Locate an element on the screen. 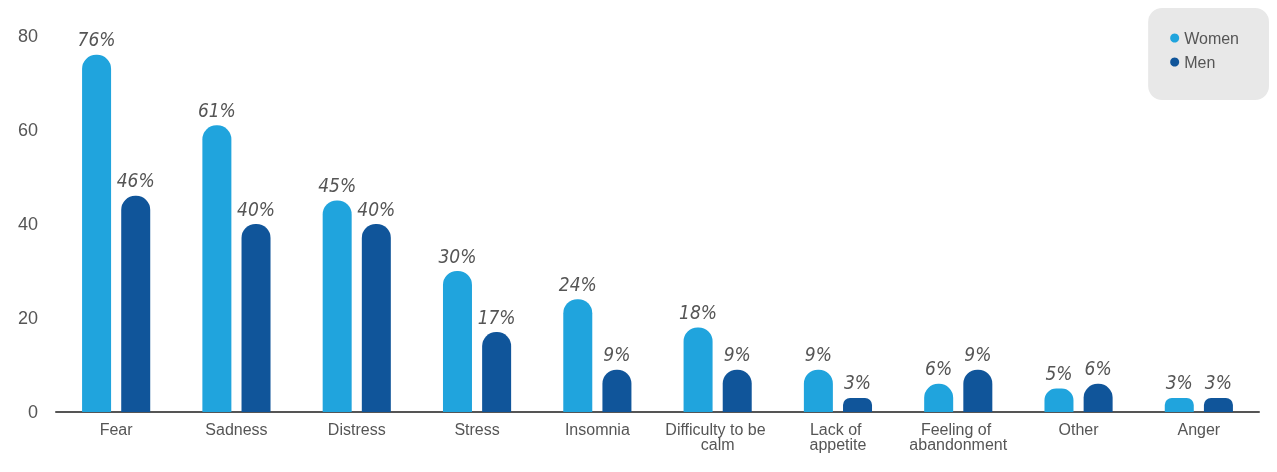 The image size is (1277, 472). legend-label: Women is located at coordinates (1212, 38).